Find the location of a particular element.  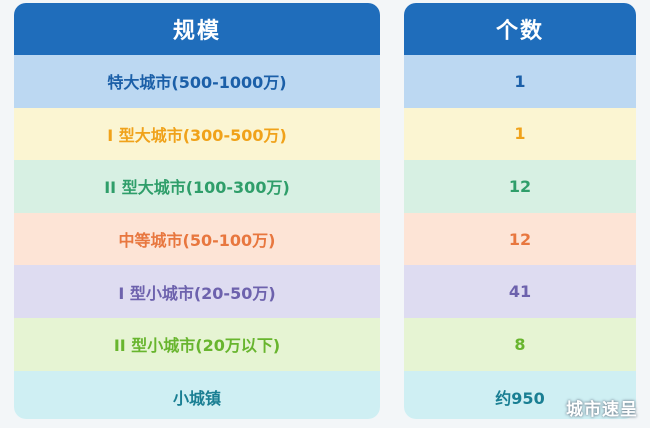

table-row-scale: I 型小城市(20-50万) is located at coordinates (197, 291).